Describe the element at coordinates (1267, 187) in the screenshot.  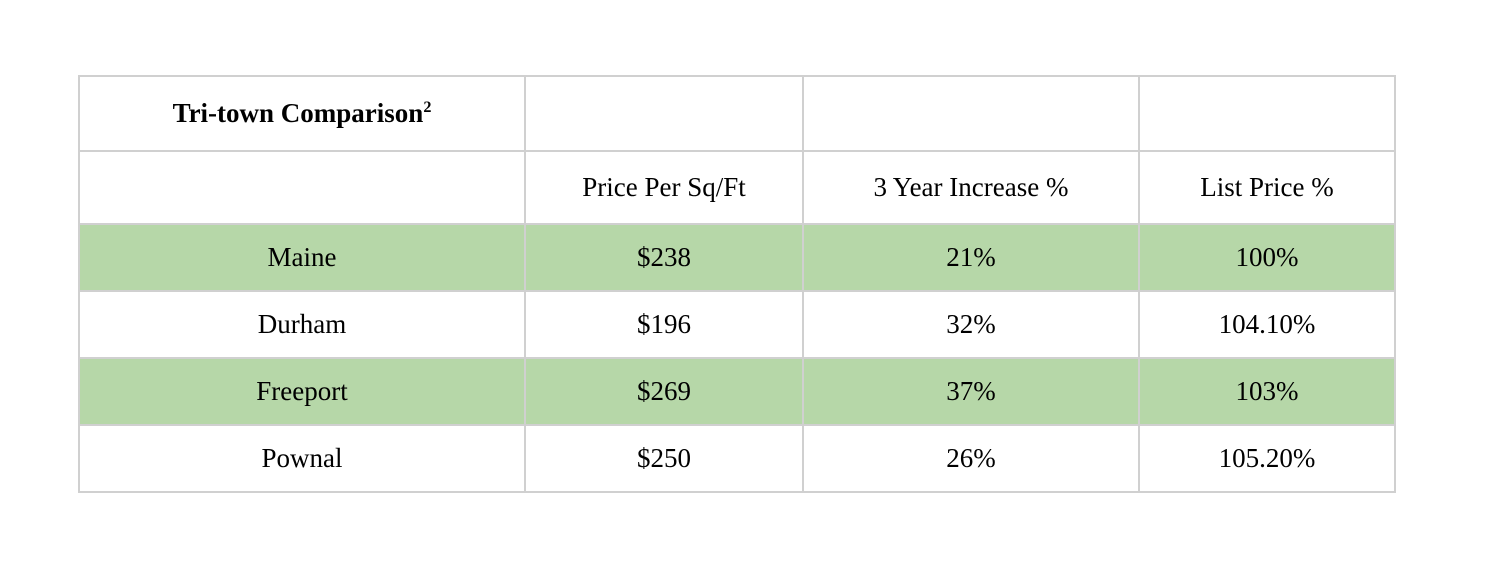
I see `column-header-list-price: List Price %` at that location.